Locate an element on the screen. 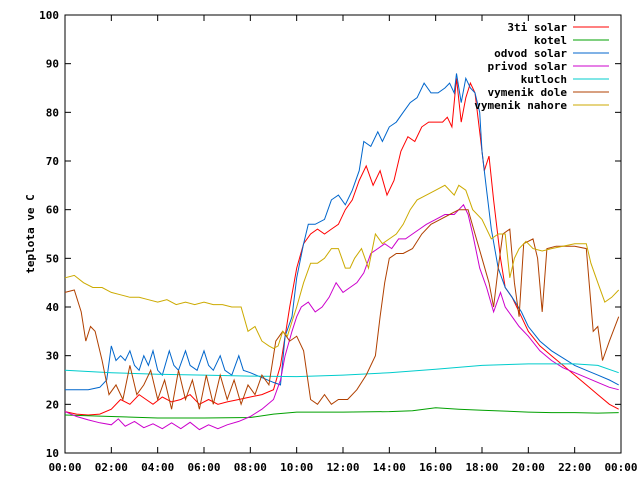 The width and height of the screenshot is (640, 480). y-tick-label: 70 is located at coordinates (52, 161).